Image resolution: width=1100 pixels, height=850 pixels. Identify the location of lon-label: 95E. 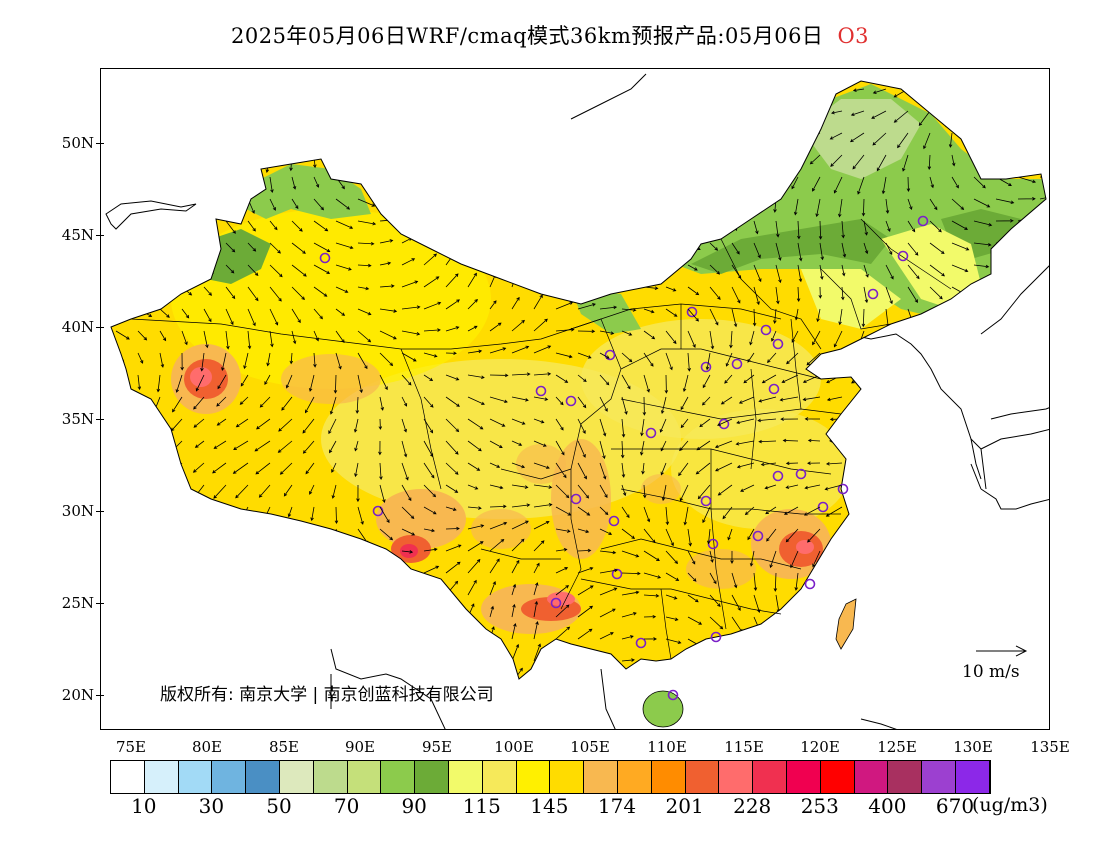
(437, 747).